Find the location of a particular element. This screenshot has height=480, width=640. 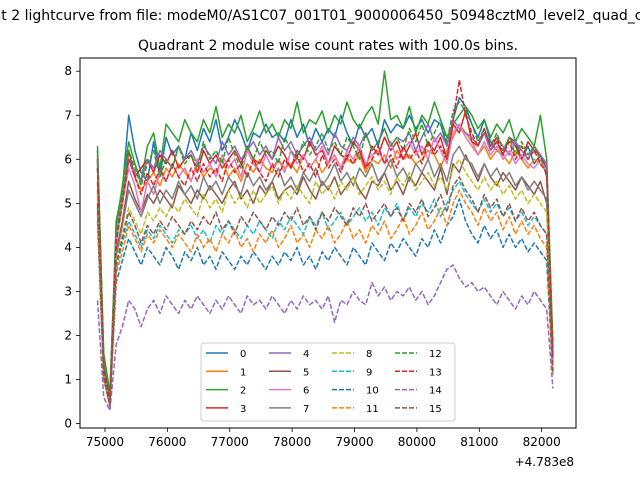

legend-label-15: 15 is located at coordinates (435, 409).